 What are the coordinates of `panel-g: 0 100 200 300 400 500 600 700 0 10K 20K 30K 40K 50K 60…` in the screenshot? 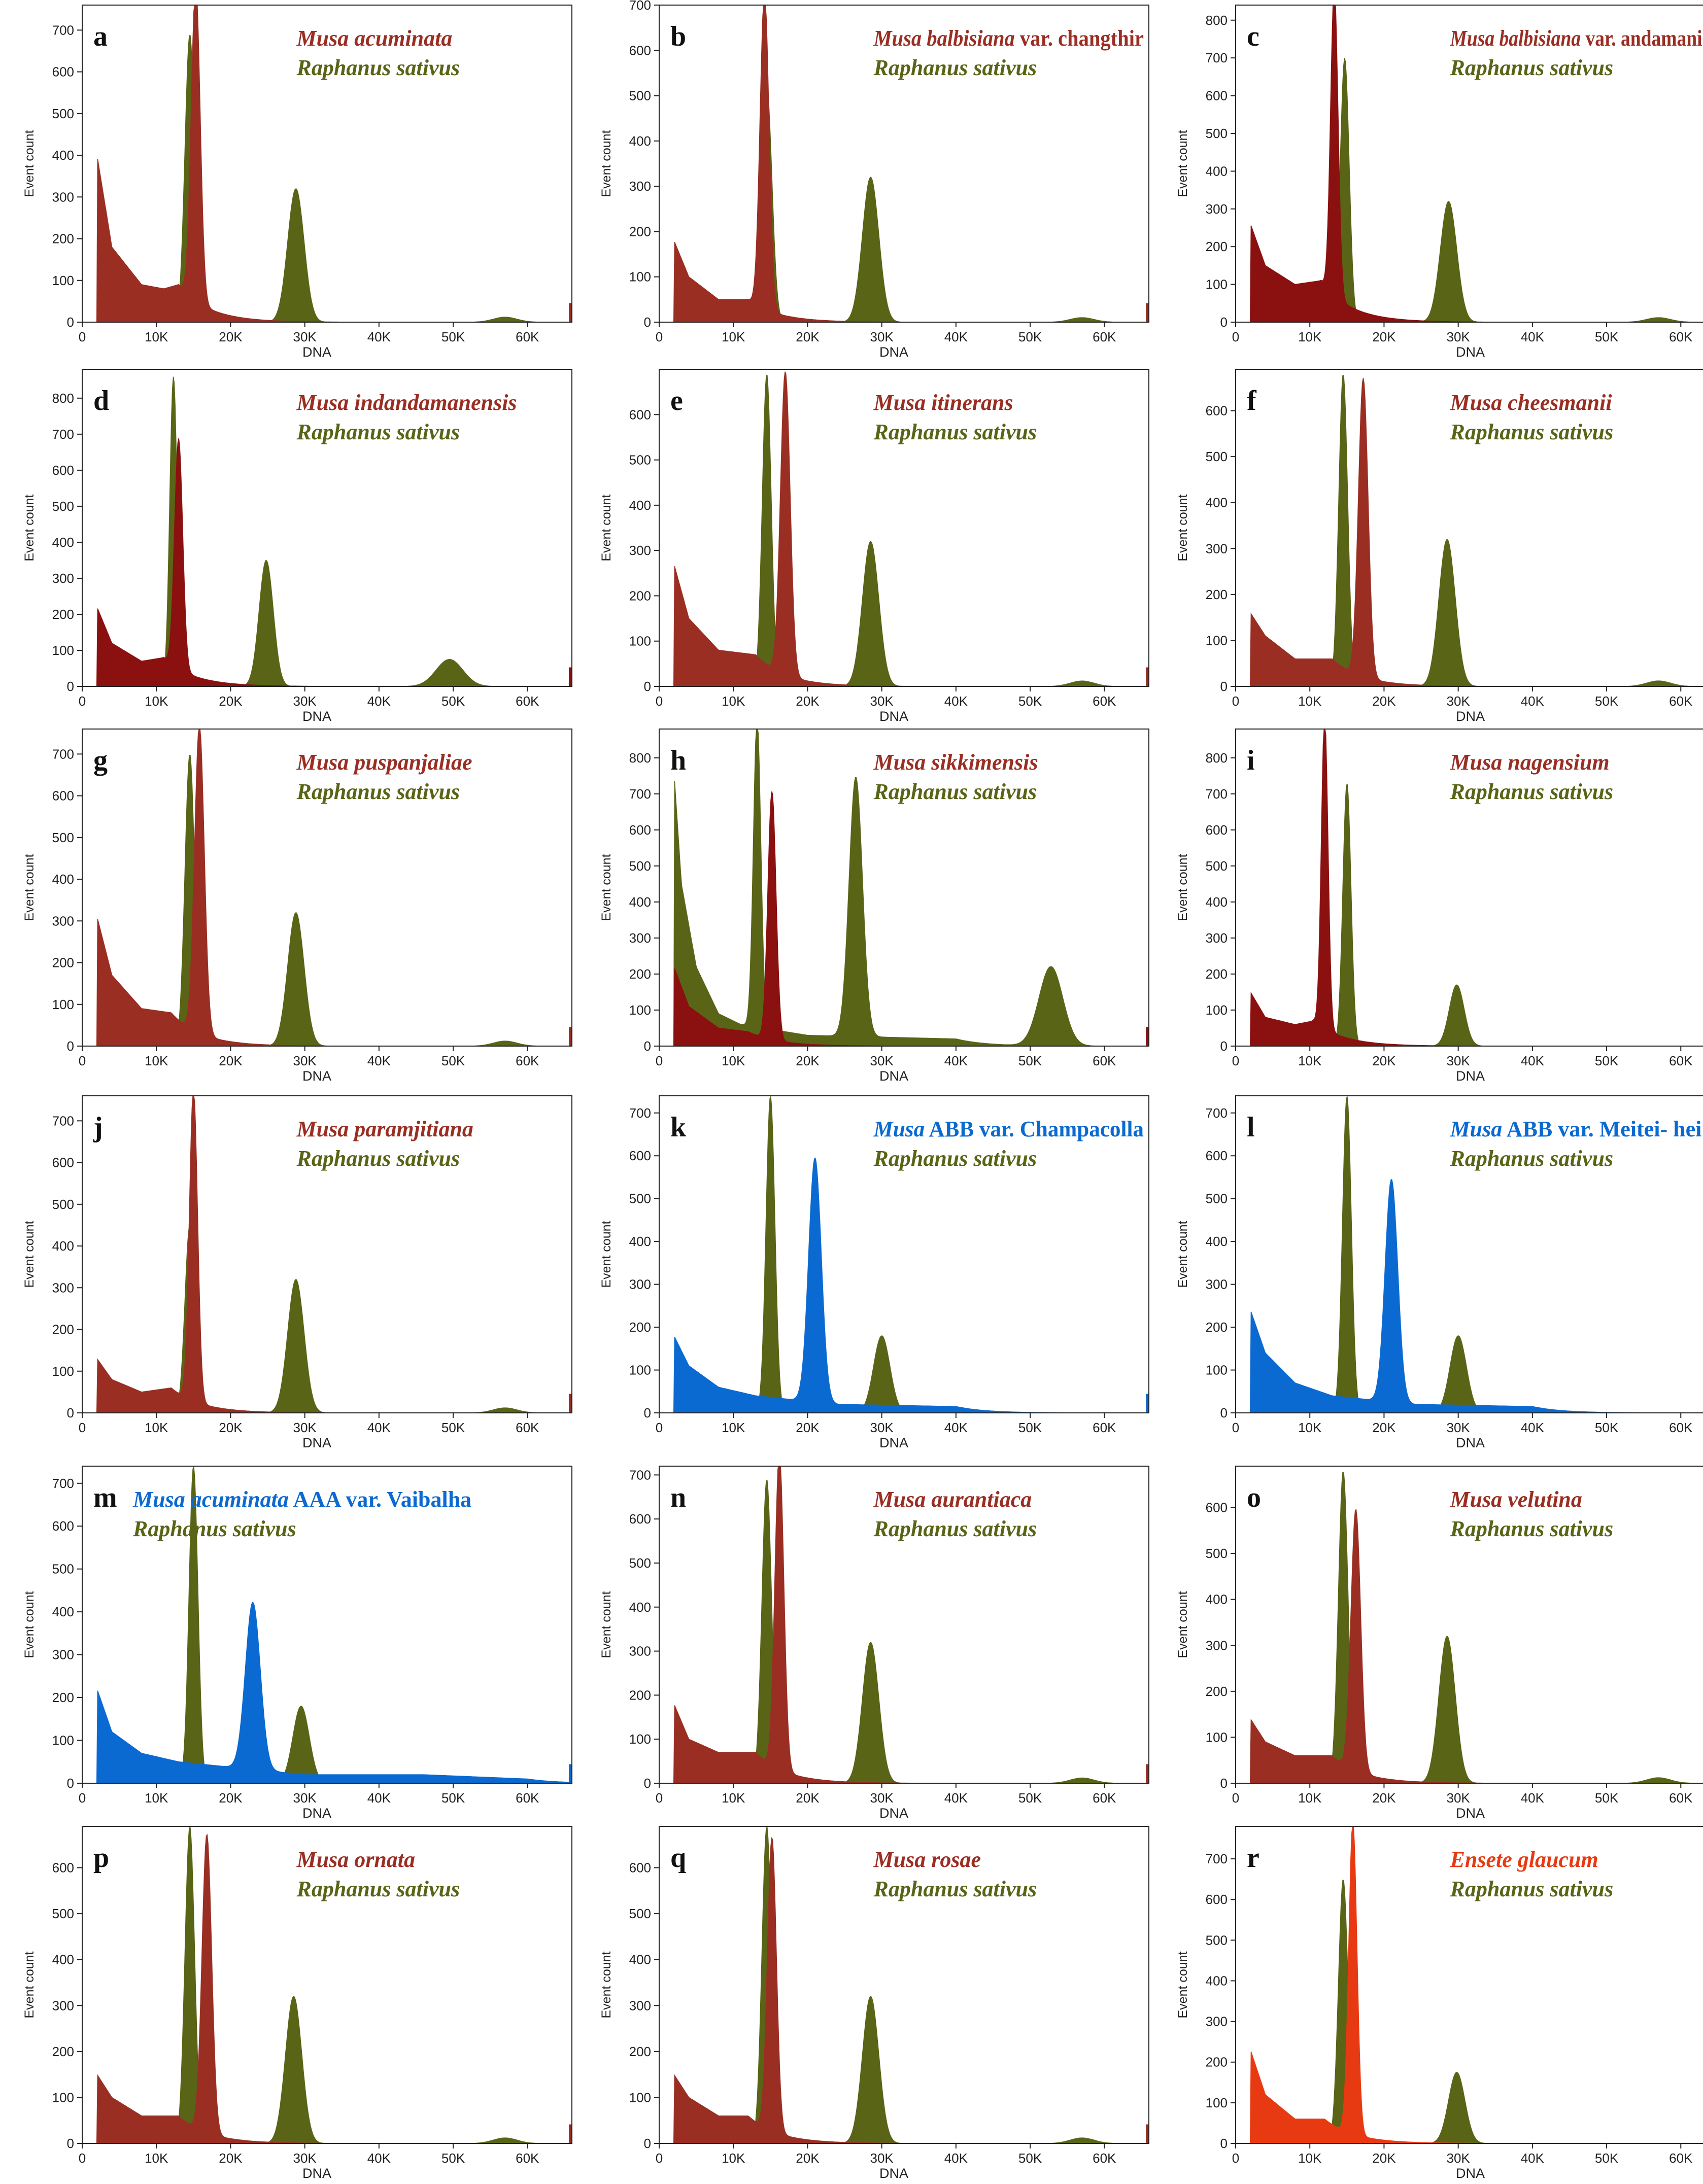 It's located at (297, 907).